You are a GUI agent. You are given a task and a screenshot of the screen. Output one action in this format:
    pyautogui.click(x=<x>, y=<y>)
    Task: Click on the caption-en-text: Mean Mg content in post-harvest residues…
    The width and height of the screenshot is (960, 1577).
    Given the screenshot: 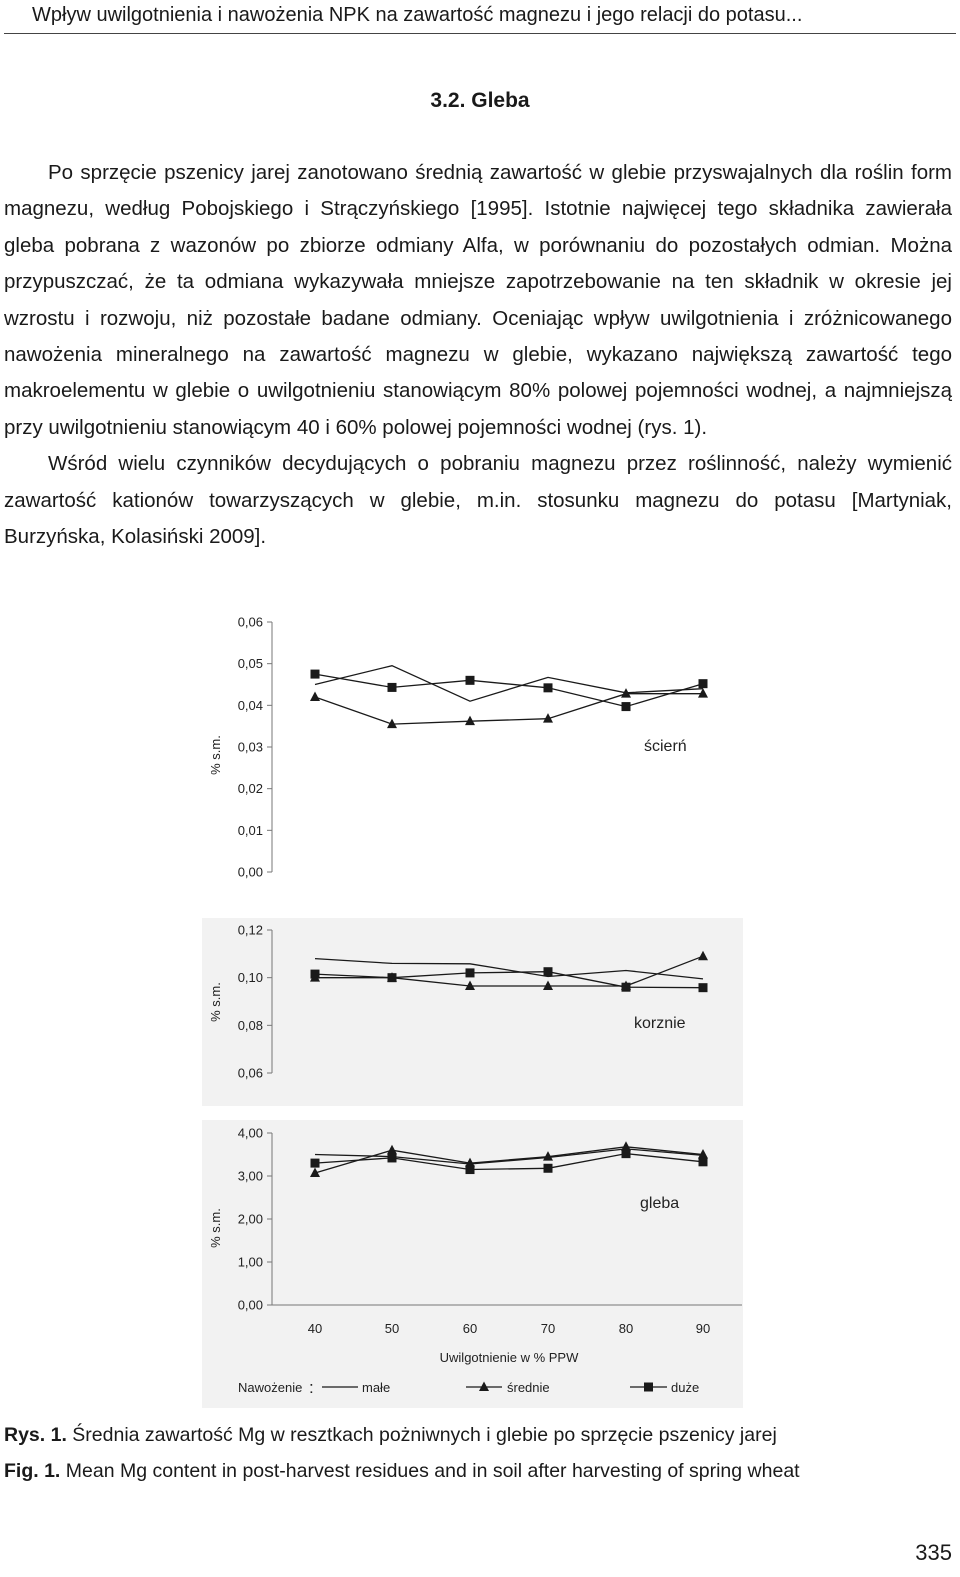 What is the action you would take?
    pyautogui.click(x=432, y=1471)
    